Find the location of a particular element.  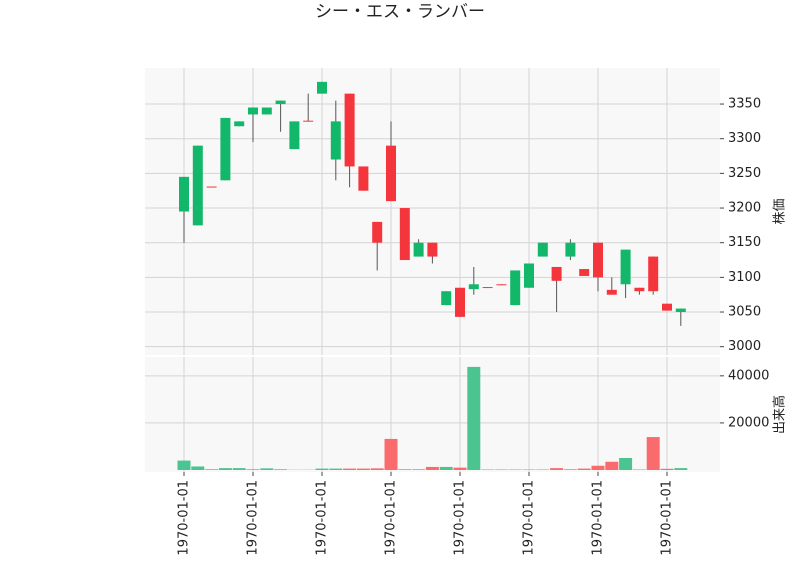

y-axis-label: 株価 is located at coordinates (780, 211).